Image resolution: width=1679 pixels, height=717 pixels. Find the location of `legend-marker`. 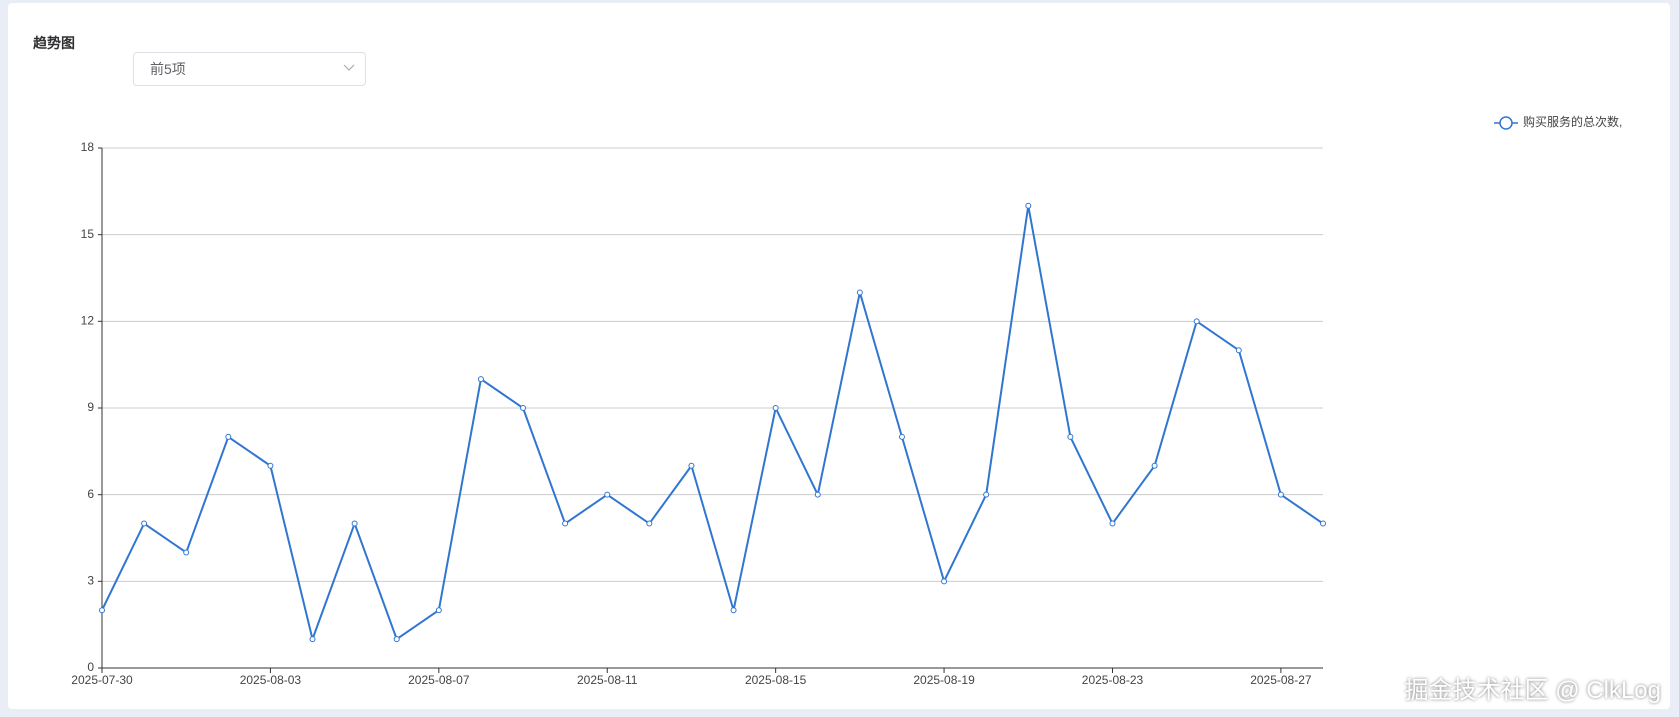

legend-marker is located at coordinates (1506, 123).